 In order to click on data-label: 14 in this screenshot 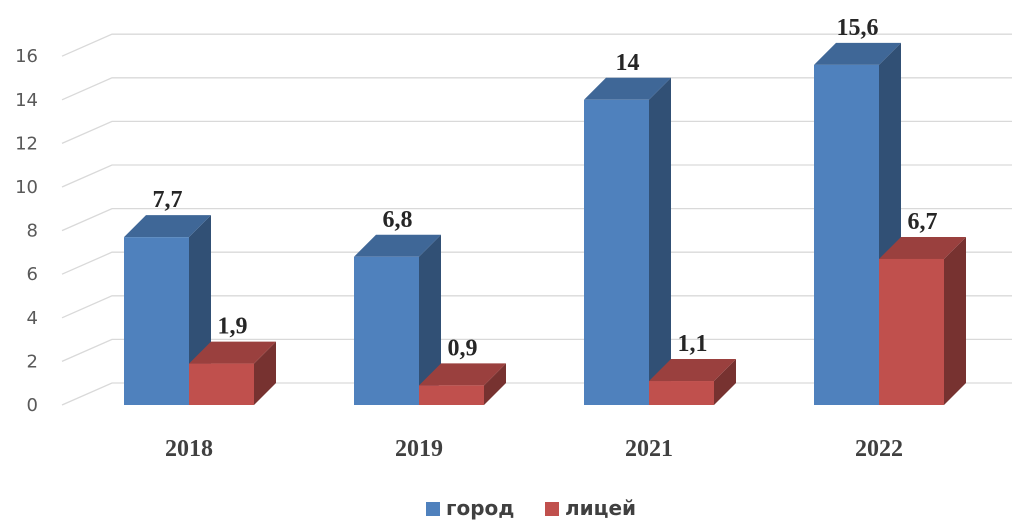, I will do `click(628, 63)`.